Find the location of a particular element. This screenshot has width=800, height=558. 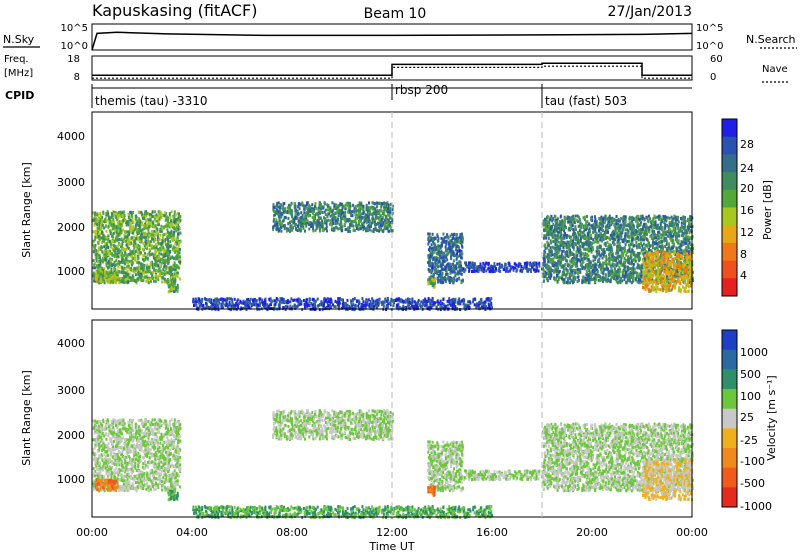

cpid-label: CPID is located at coordinates (19, 95).